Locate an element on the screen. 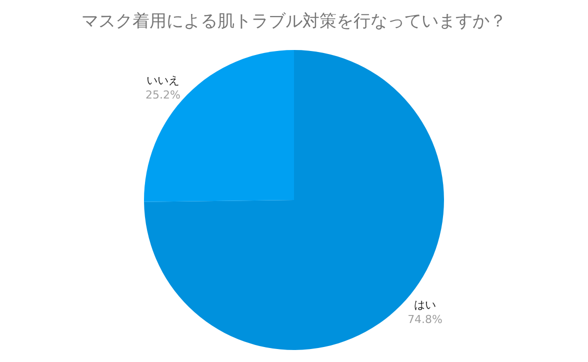 This screenshot has width=588, height=362. data-label: 74.8% is located at coordinates (425, 319).